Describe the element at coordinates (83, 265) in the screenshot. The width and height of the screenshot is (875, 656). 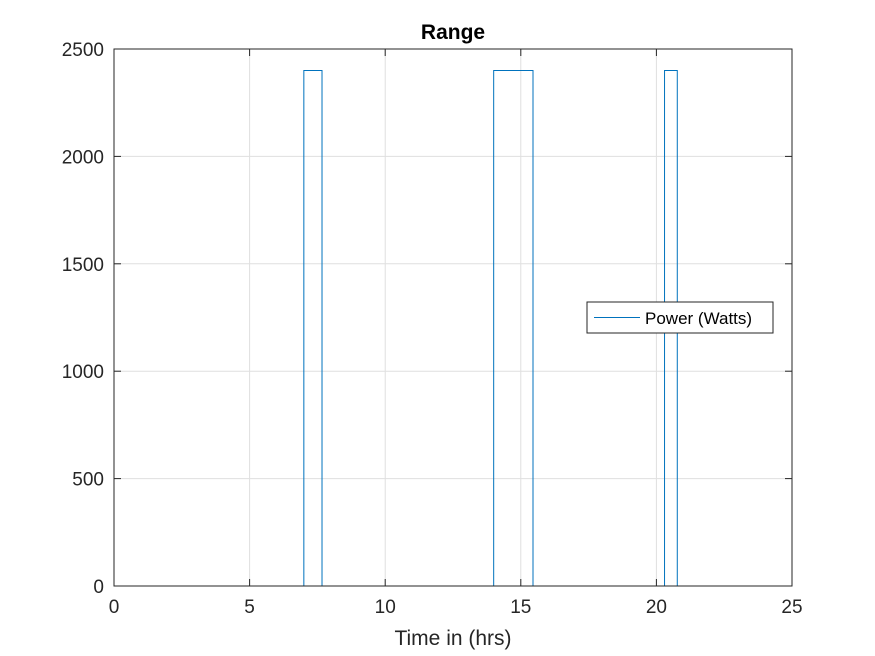
I see `y-tick-label: 1500` at that location.